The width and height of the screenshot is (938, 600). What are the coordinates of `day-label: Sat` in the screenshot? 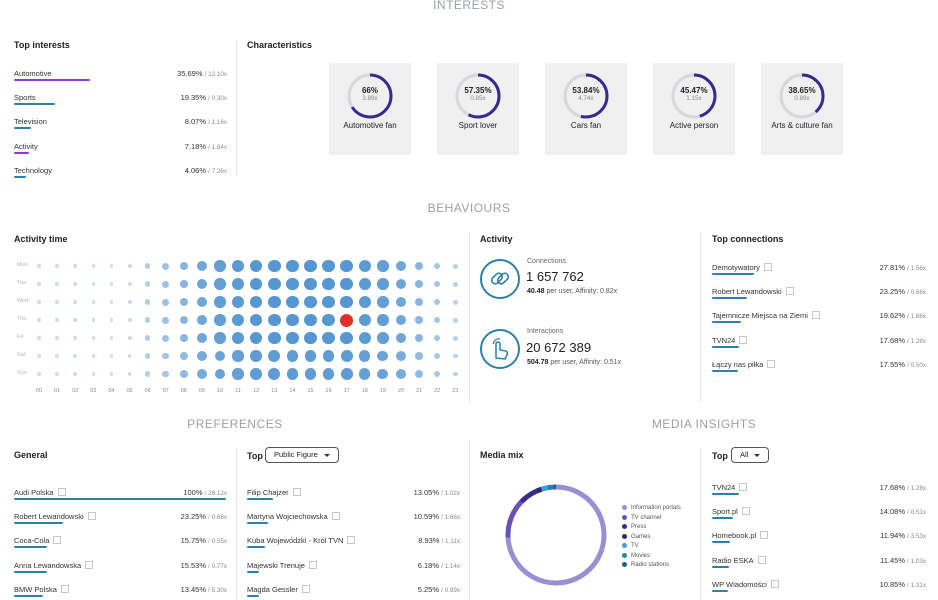 It's located at (21, 355).